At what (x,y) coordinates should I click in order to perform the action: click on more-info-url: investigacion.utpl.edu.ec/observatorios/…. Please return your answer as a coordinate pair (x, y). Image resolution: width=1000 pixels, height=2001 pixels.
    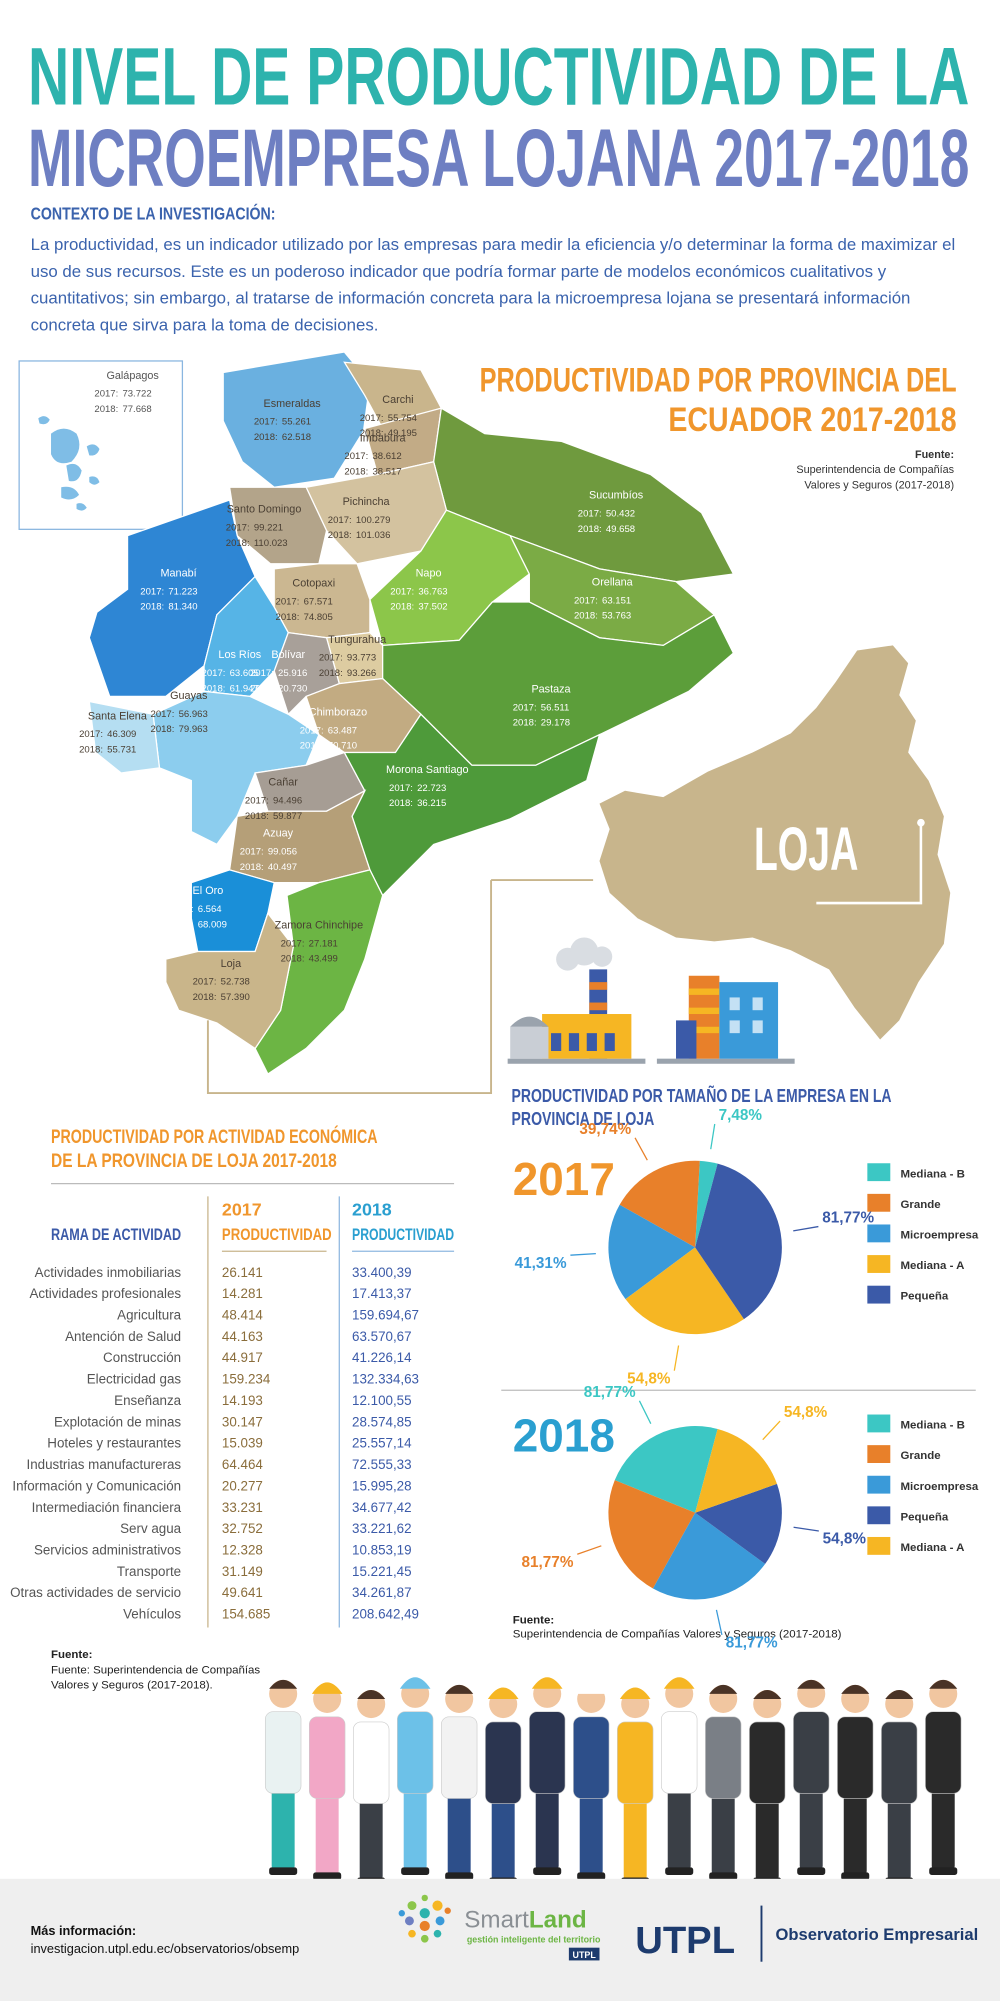
    Looking at the image, I should click on (165, 1948).